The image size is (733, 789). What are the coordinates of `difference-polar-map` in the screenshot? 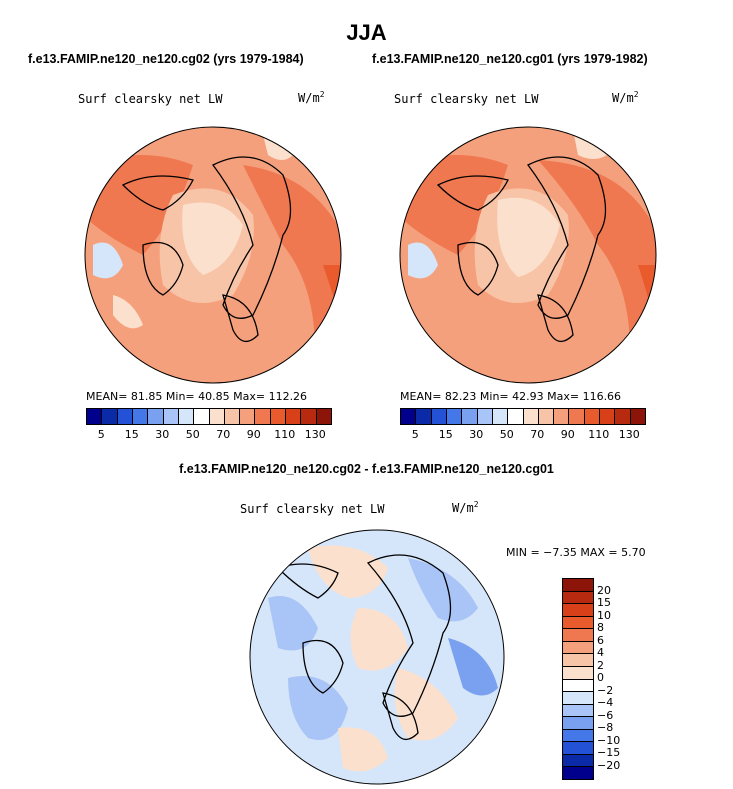 It's located at (377, 657).